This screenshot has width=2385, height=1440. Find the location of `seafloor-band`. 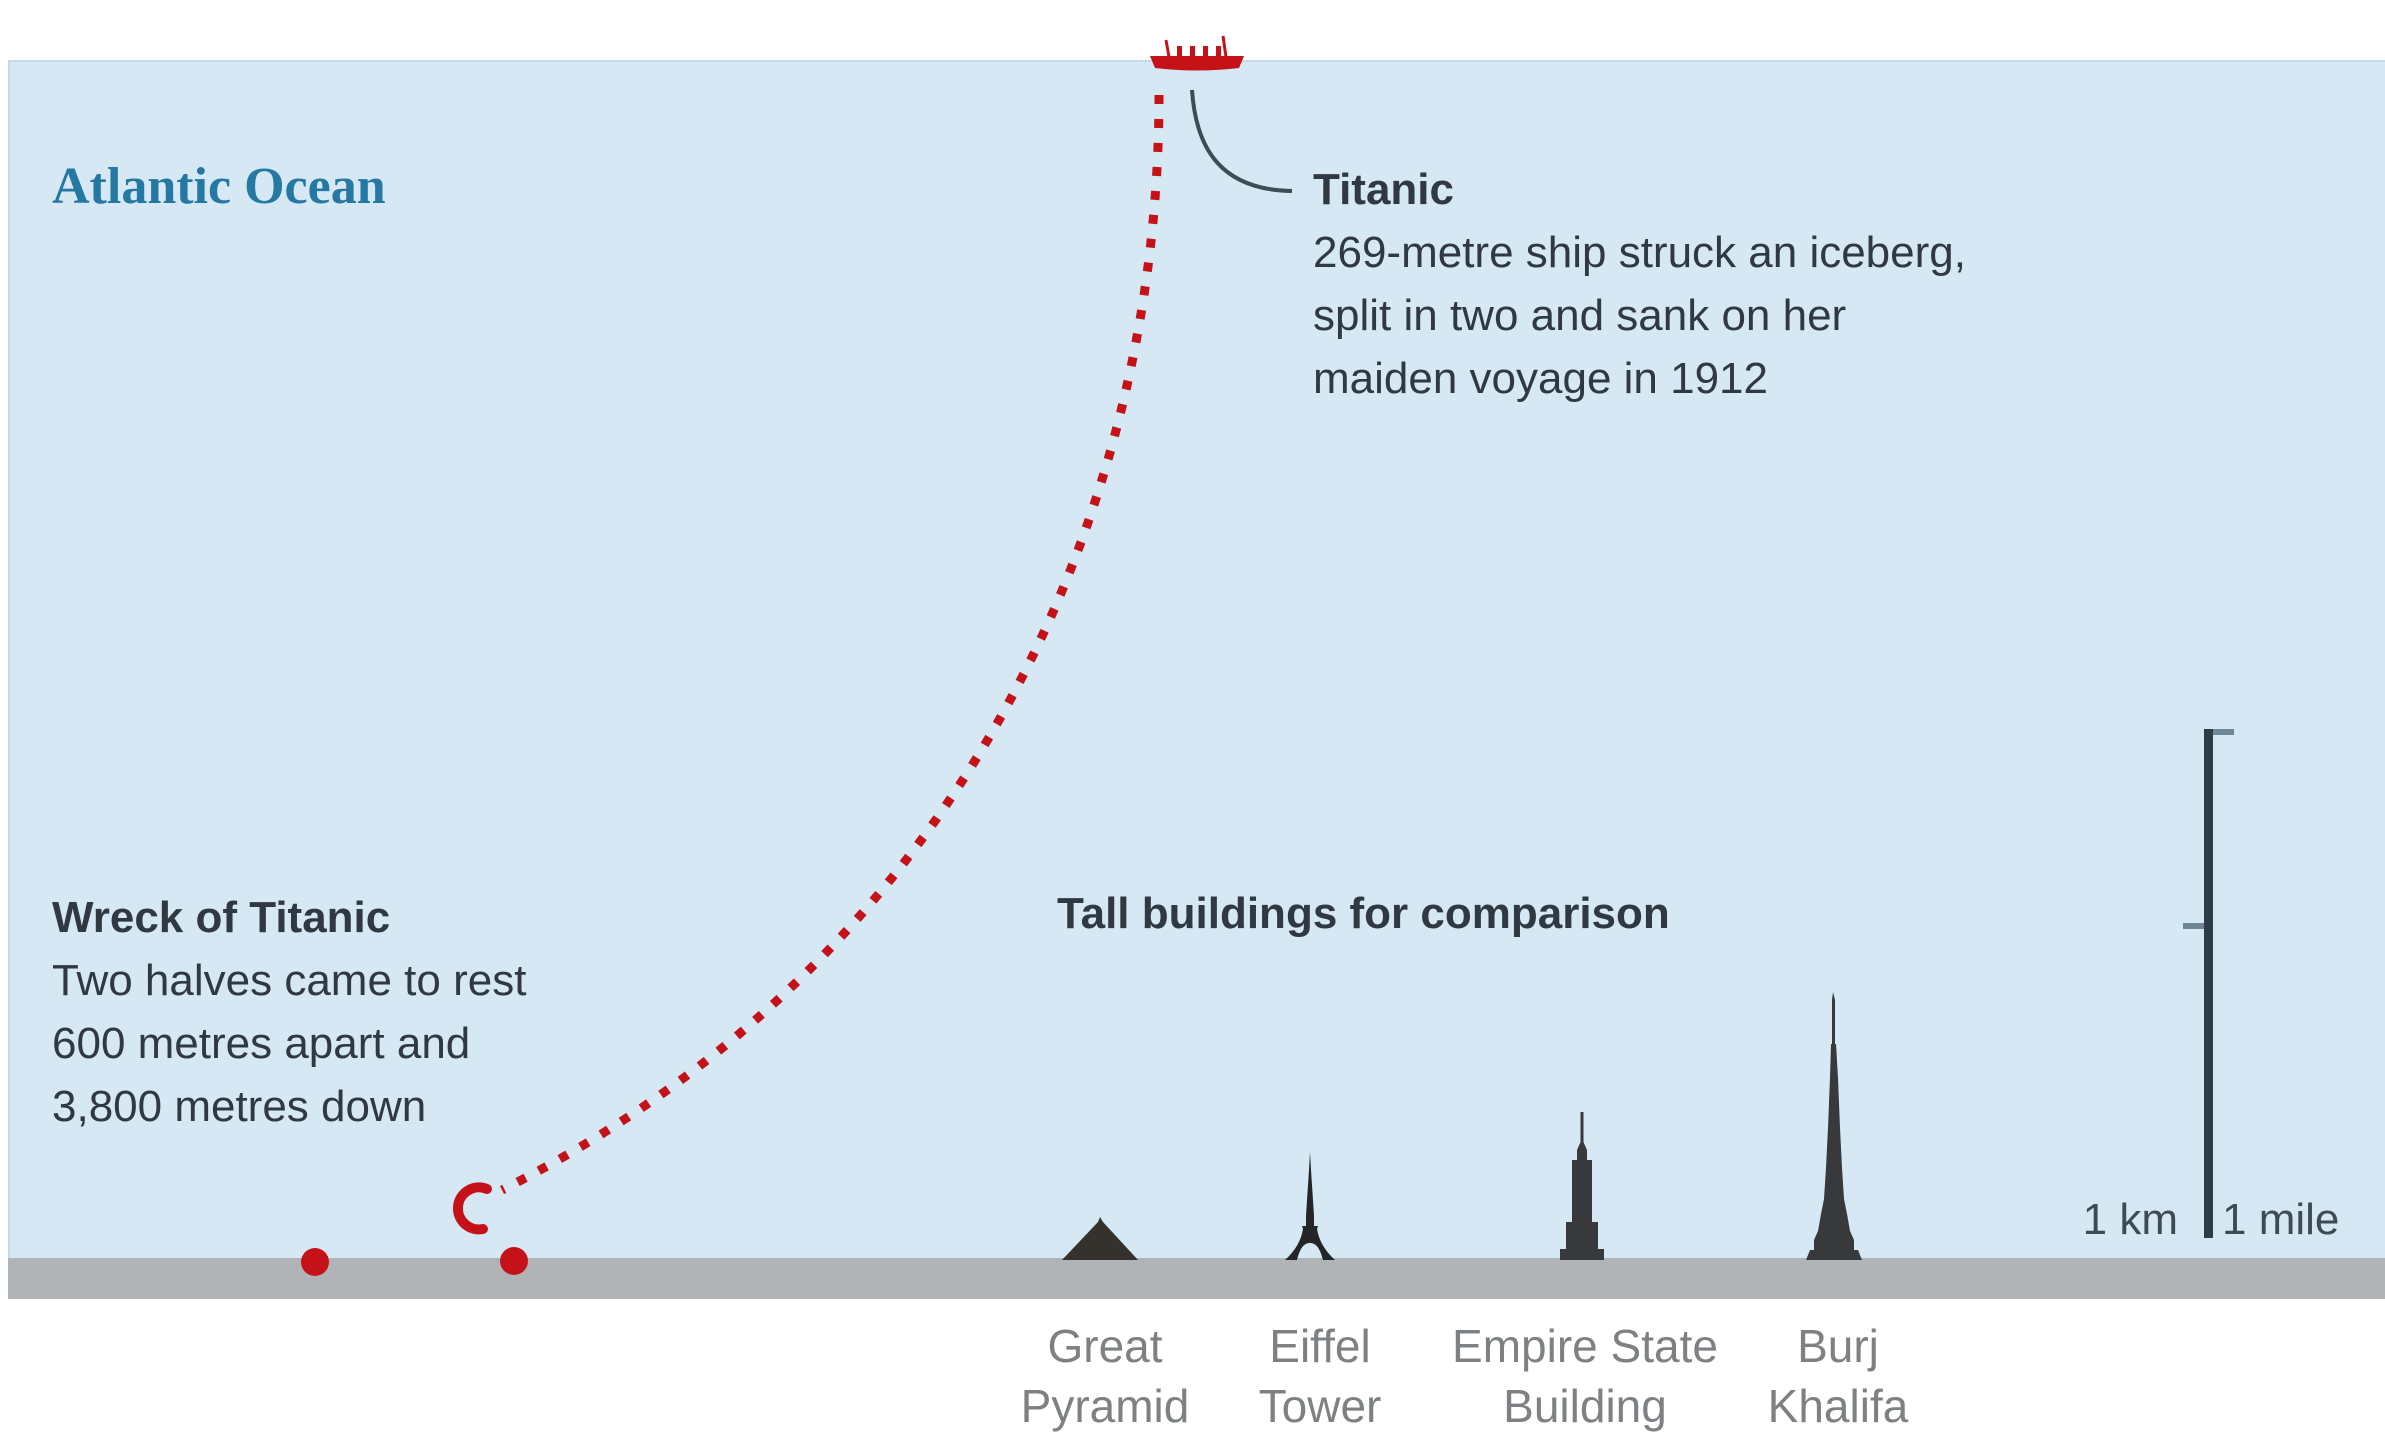

seafloor-band is located at coordinates (1196, 1278).